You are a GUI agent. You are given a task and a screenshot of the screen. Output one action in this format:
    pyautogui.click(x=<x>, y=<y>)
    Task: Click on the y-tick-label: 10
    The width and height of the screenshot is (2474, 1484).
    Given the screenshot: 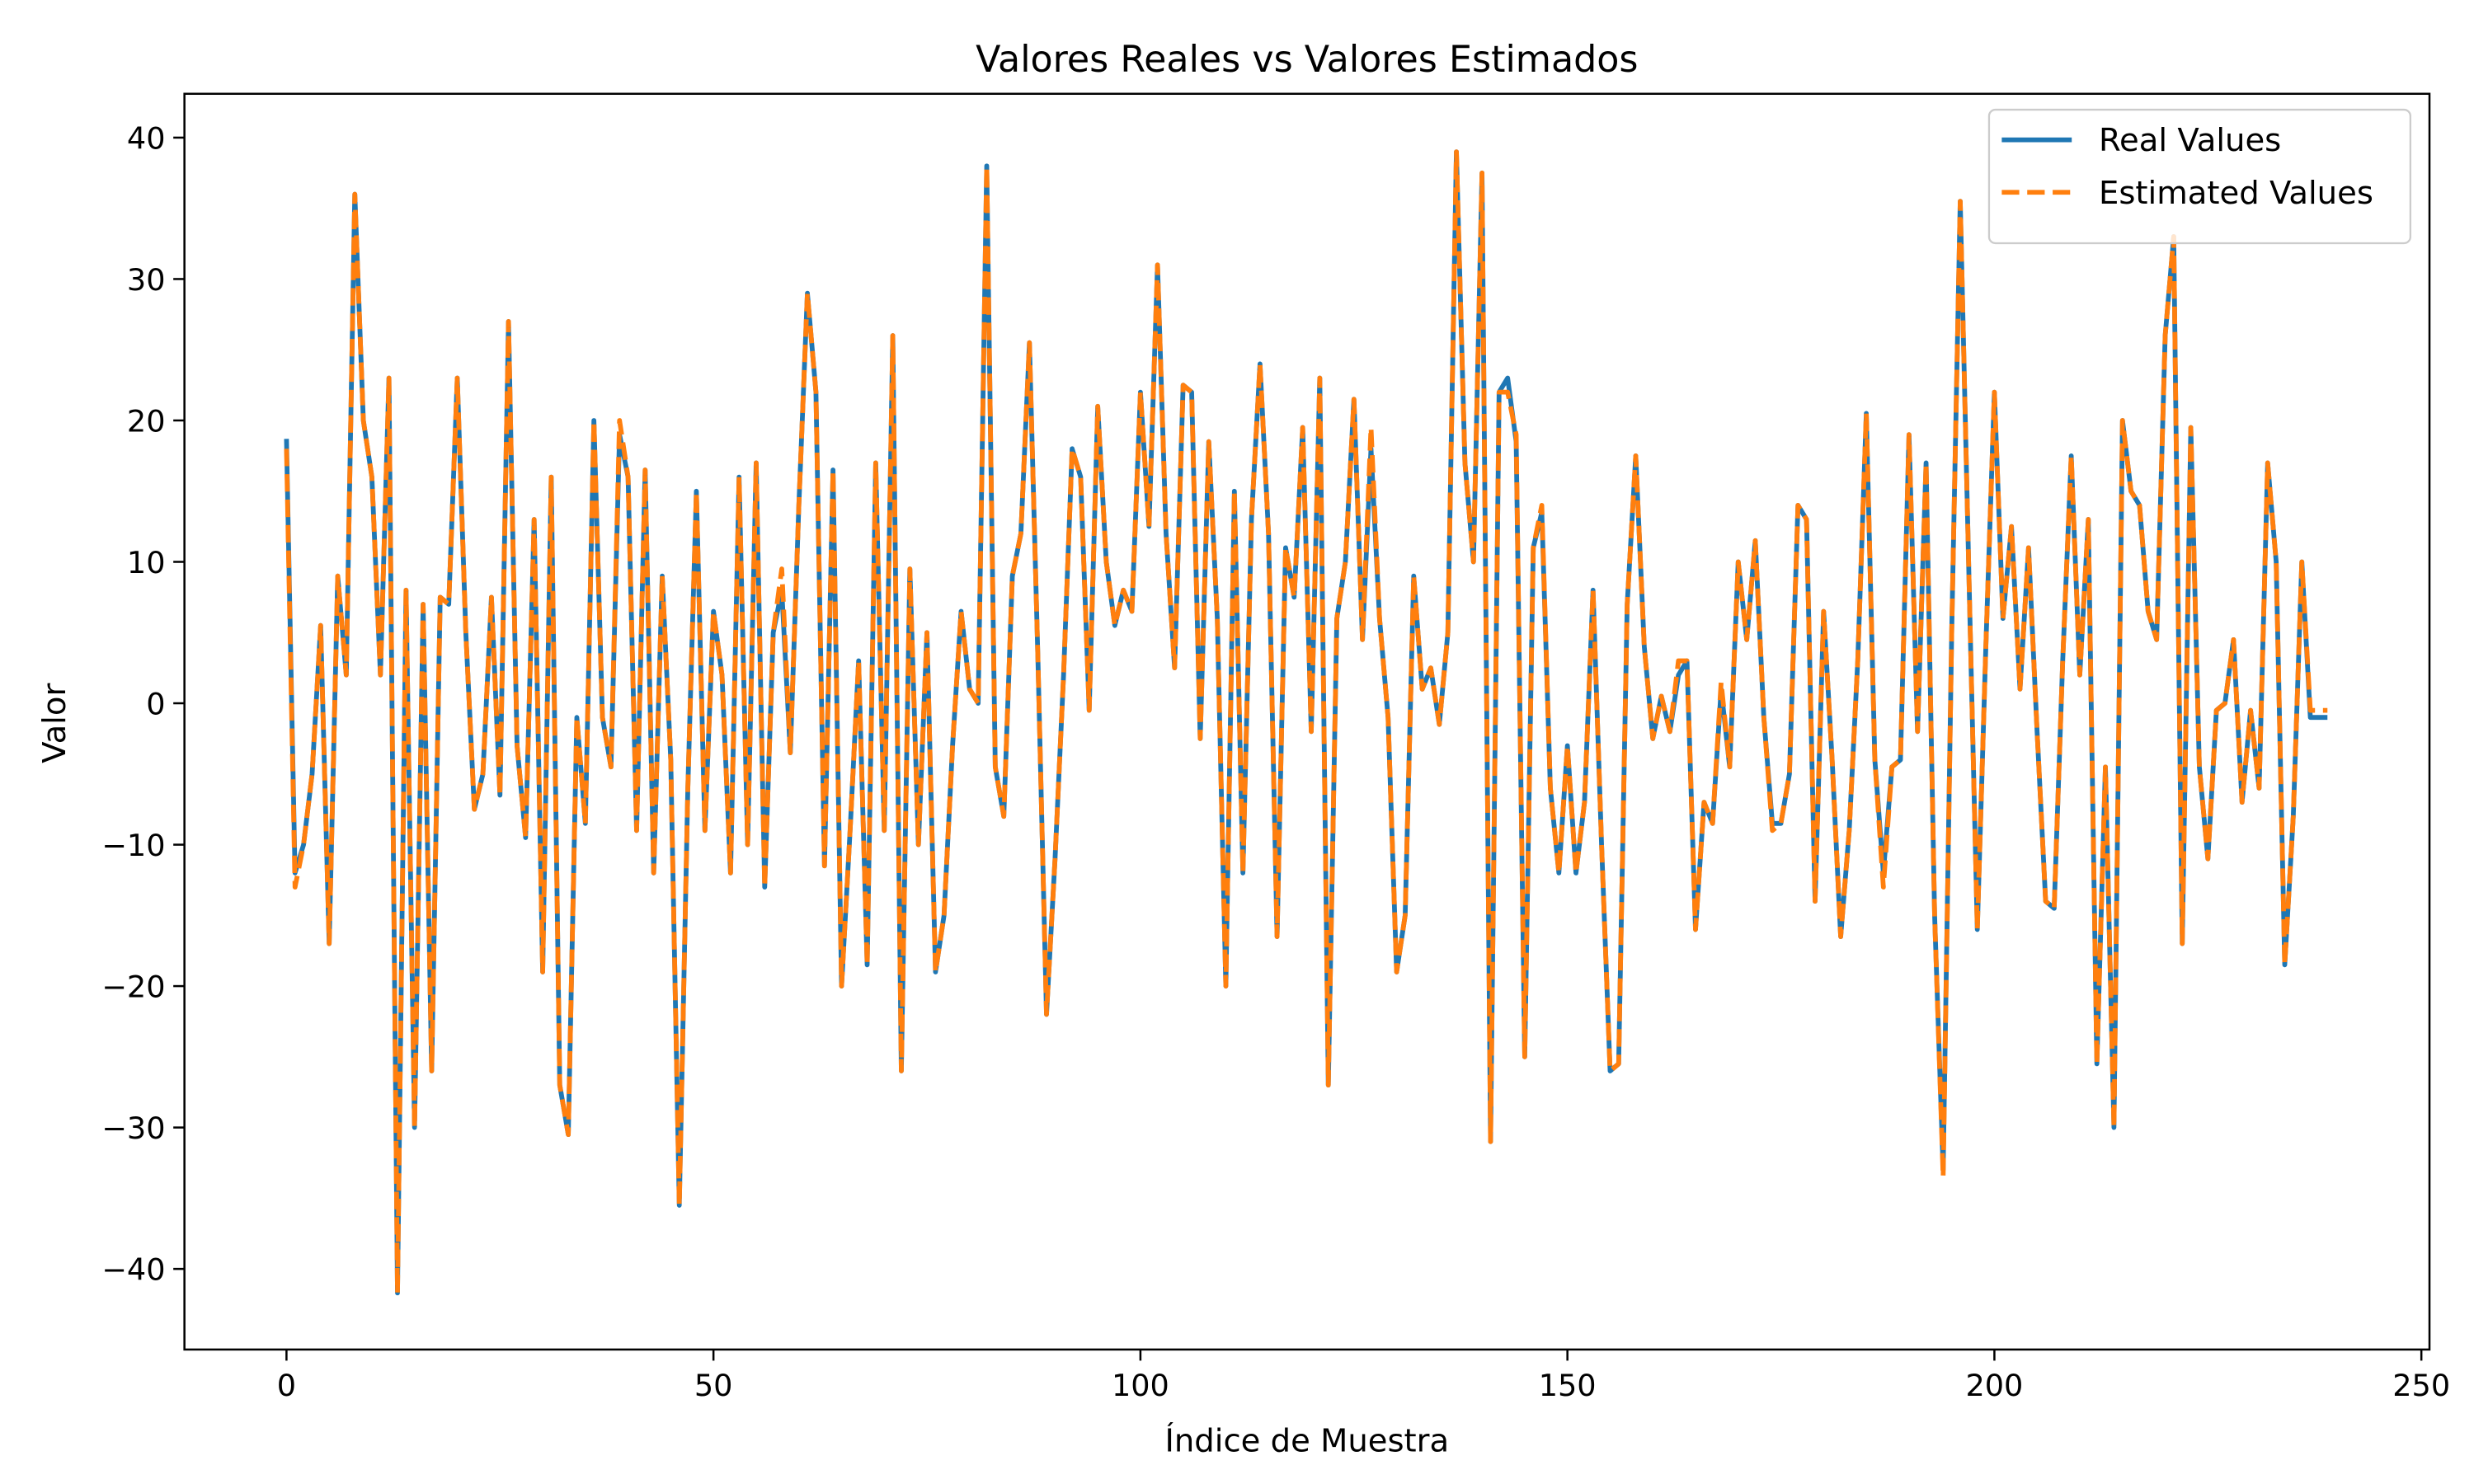 What is the action you would take?
    pyautogui.click(x=146, y=562)
    